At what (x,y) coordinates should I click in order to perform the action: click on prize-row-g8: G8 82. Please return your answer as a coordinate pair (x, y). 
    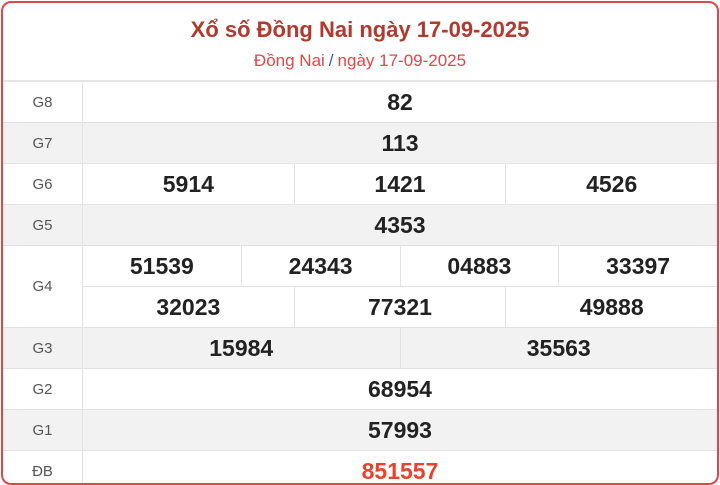
    Looking at the image, I should click on (360, 102).